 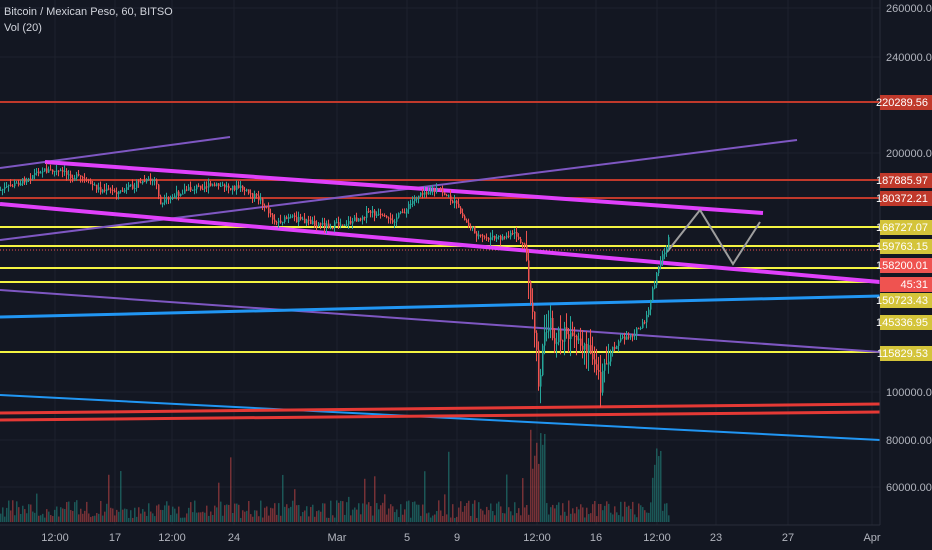 What do you see at coordinates (788, 538) in the screenshot?
I see `time-axis-tick: 27` at bounding box center [788, 538].